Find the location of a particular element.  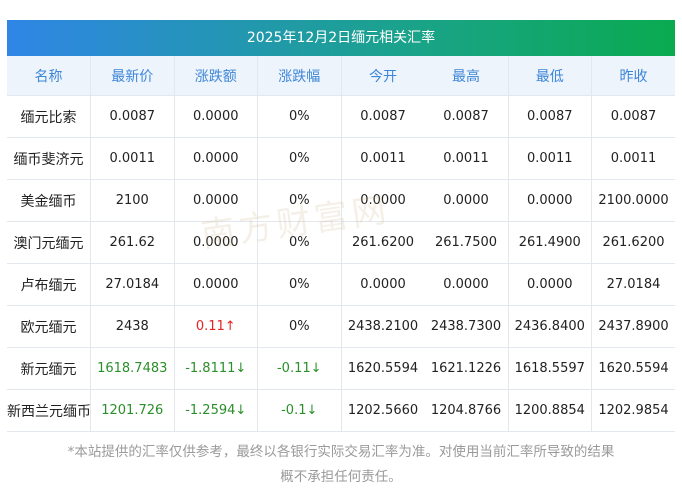

cell-今开: 261.6200 is located at coordinates (383, 242).